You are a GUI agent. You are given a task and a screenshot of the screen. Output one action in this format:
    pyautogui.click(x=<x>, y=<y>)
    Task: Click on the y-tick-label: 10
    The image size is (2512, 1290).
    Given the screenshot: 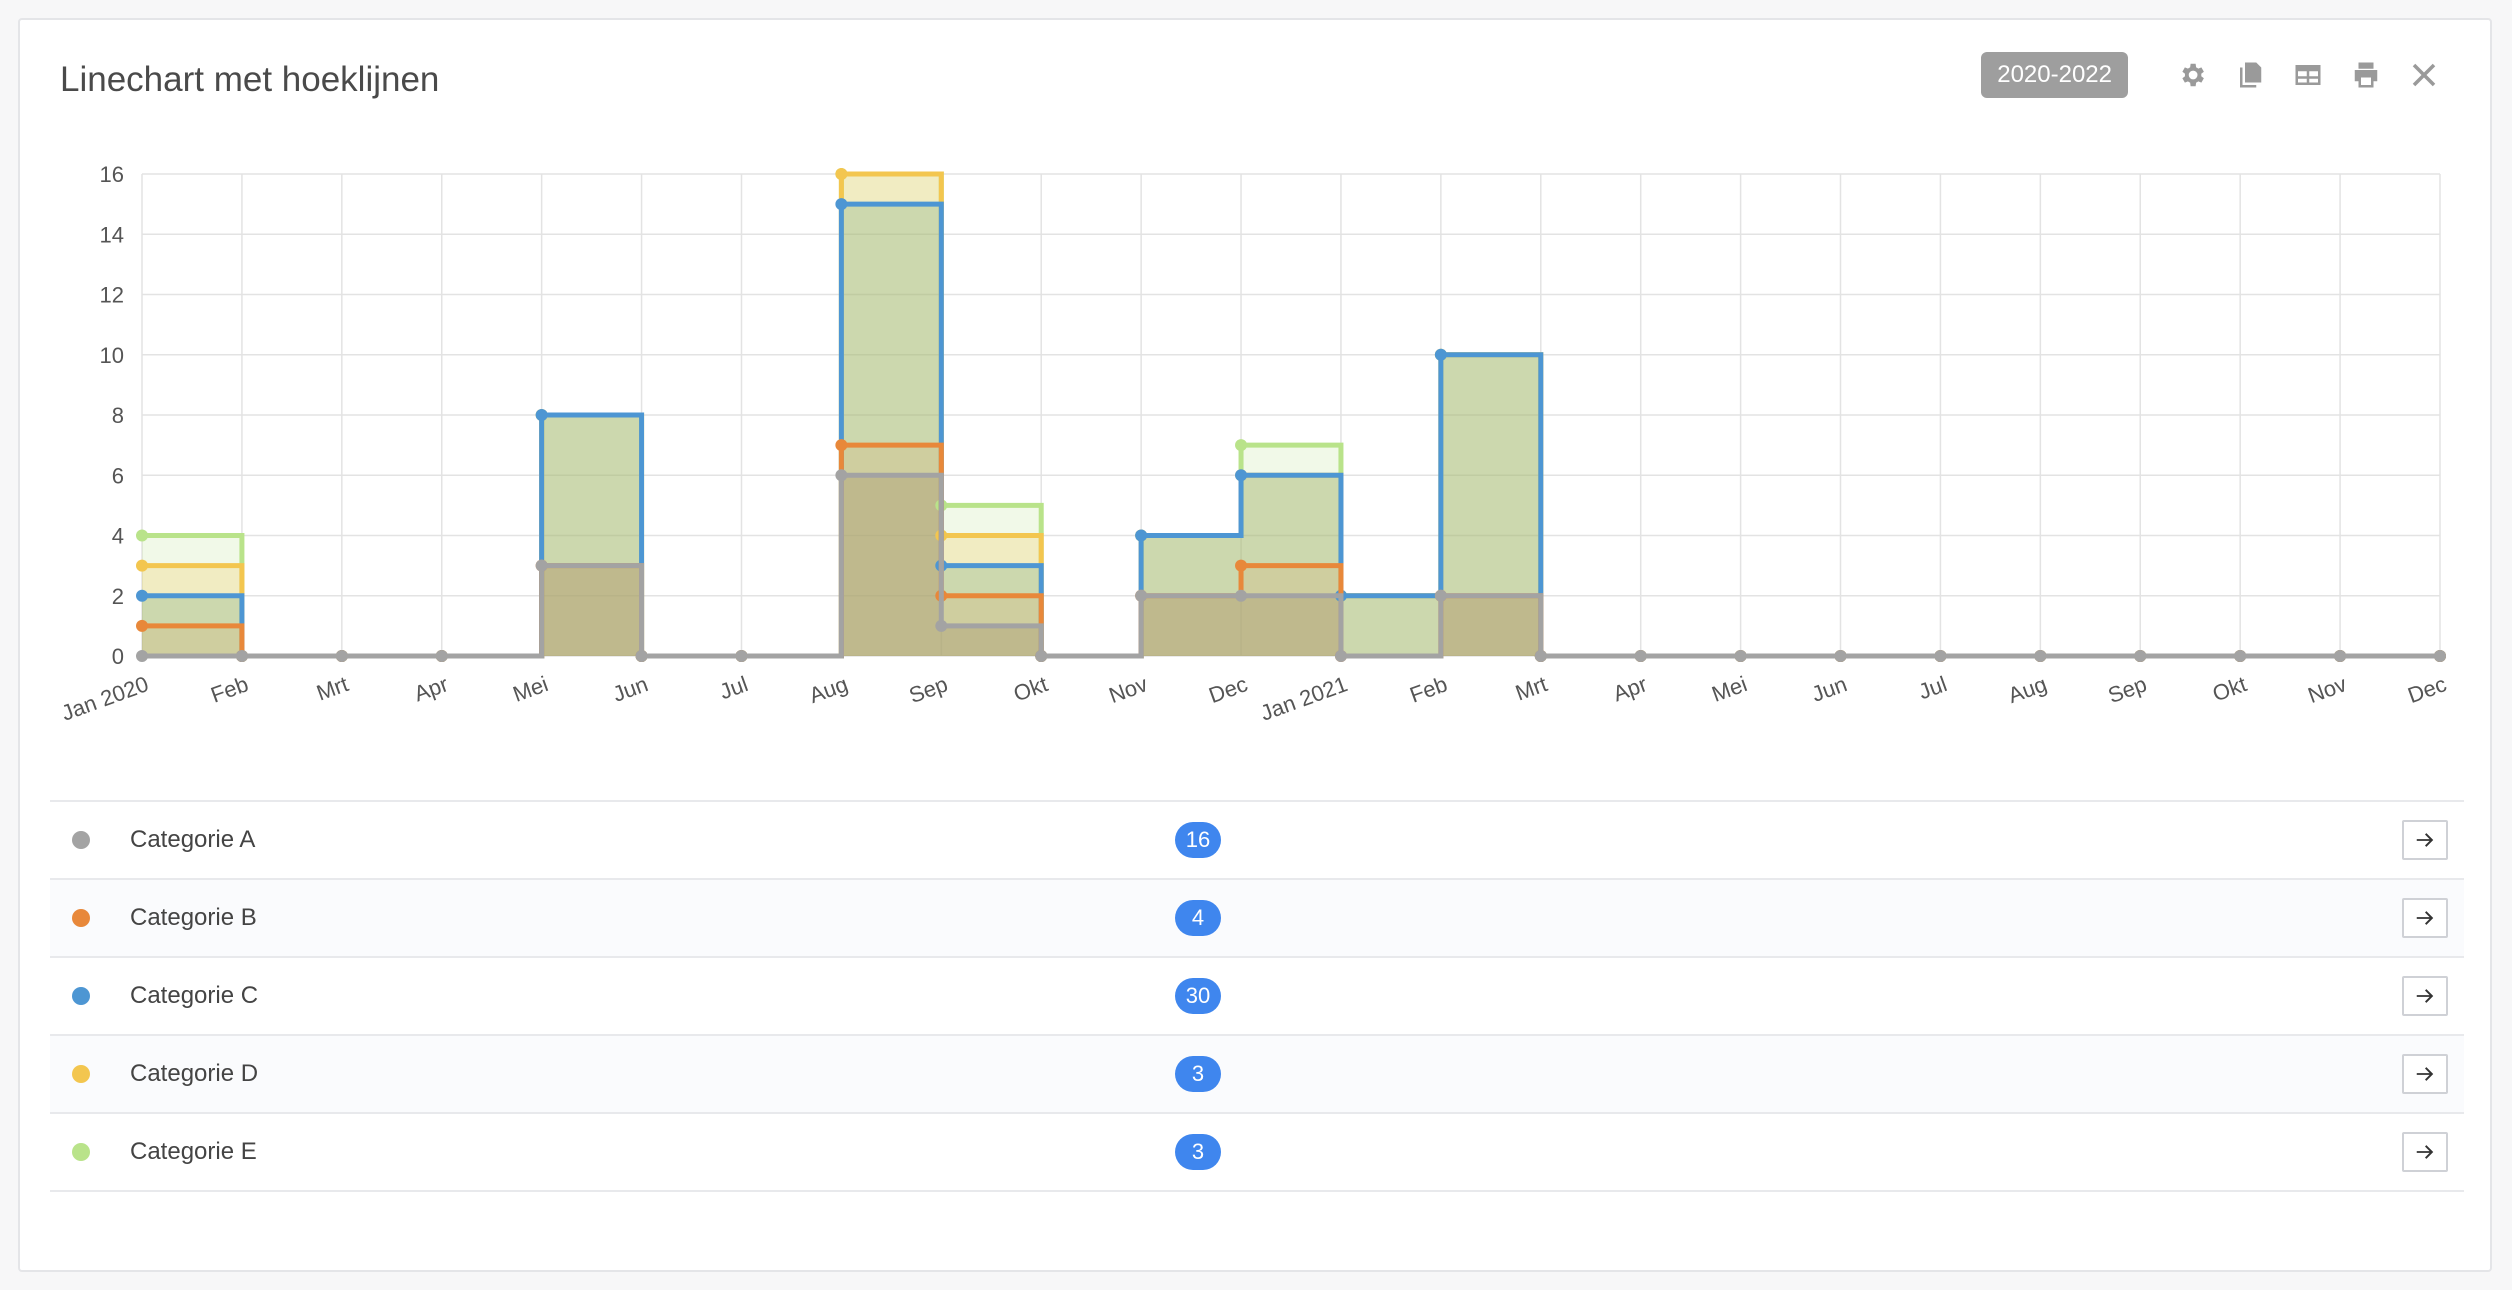 What is the action you would take?
    pyautogui.click(x=112, y=355)
    